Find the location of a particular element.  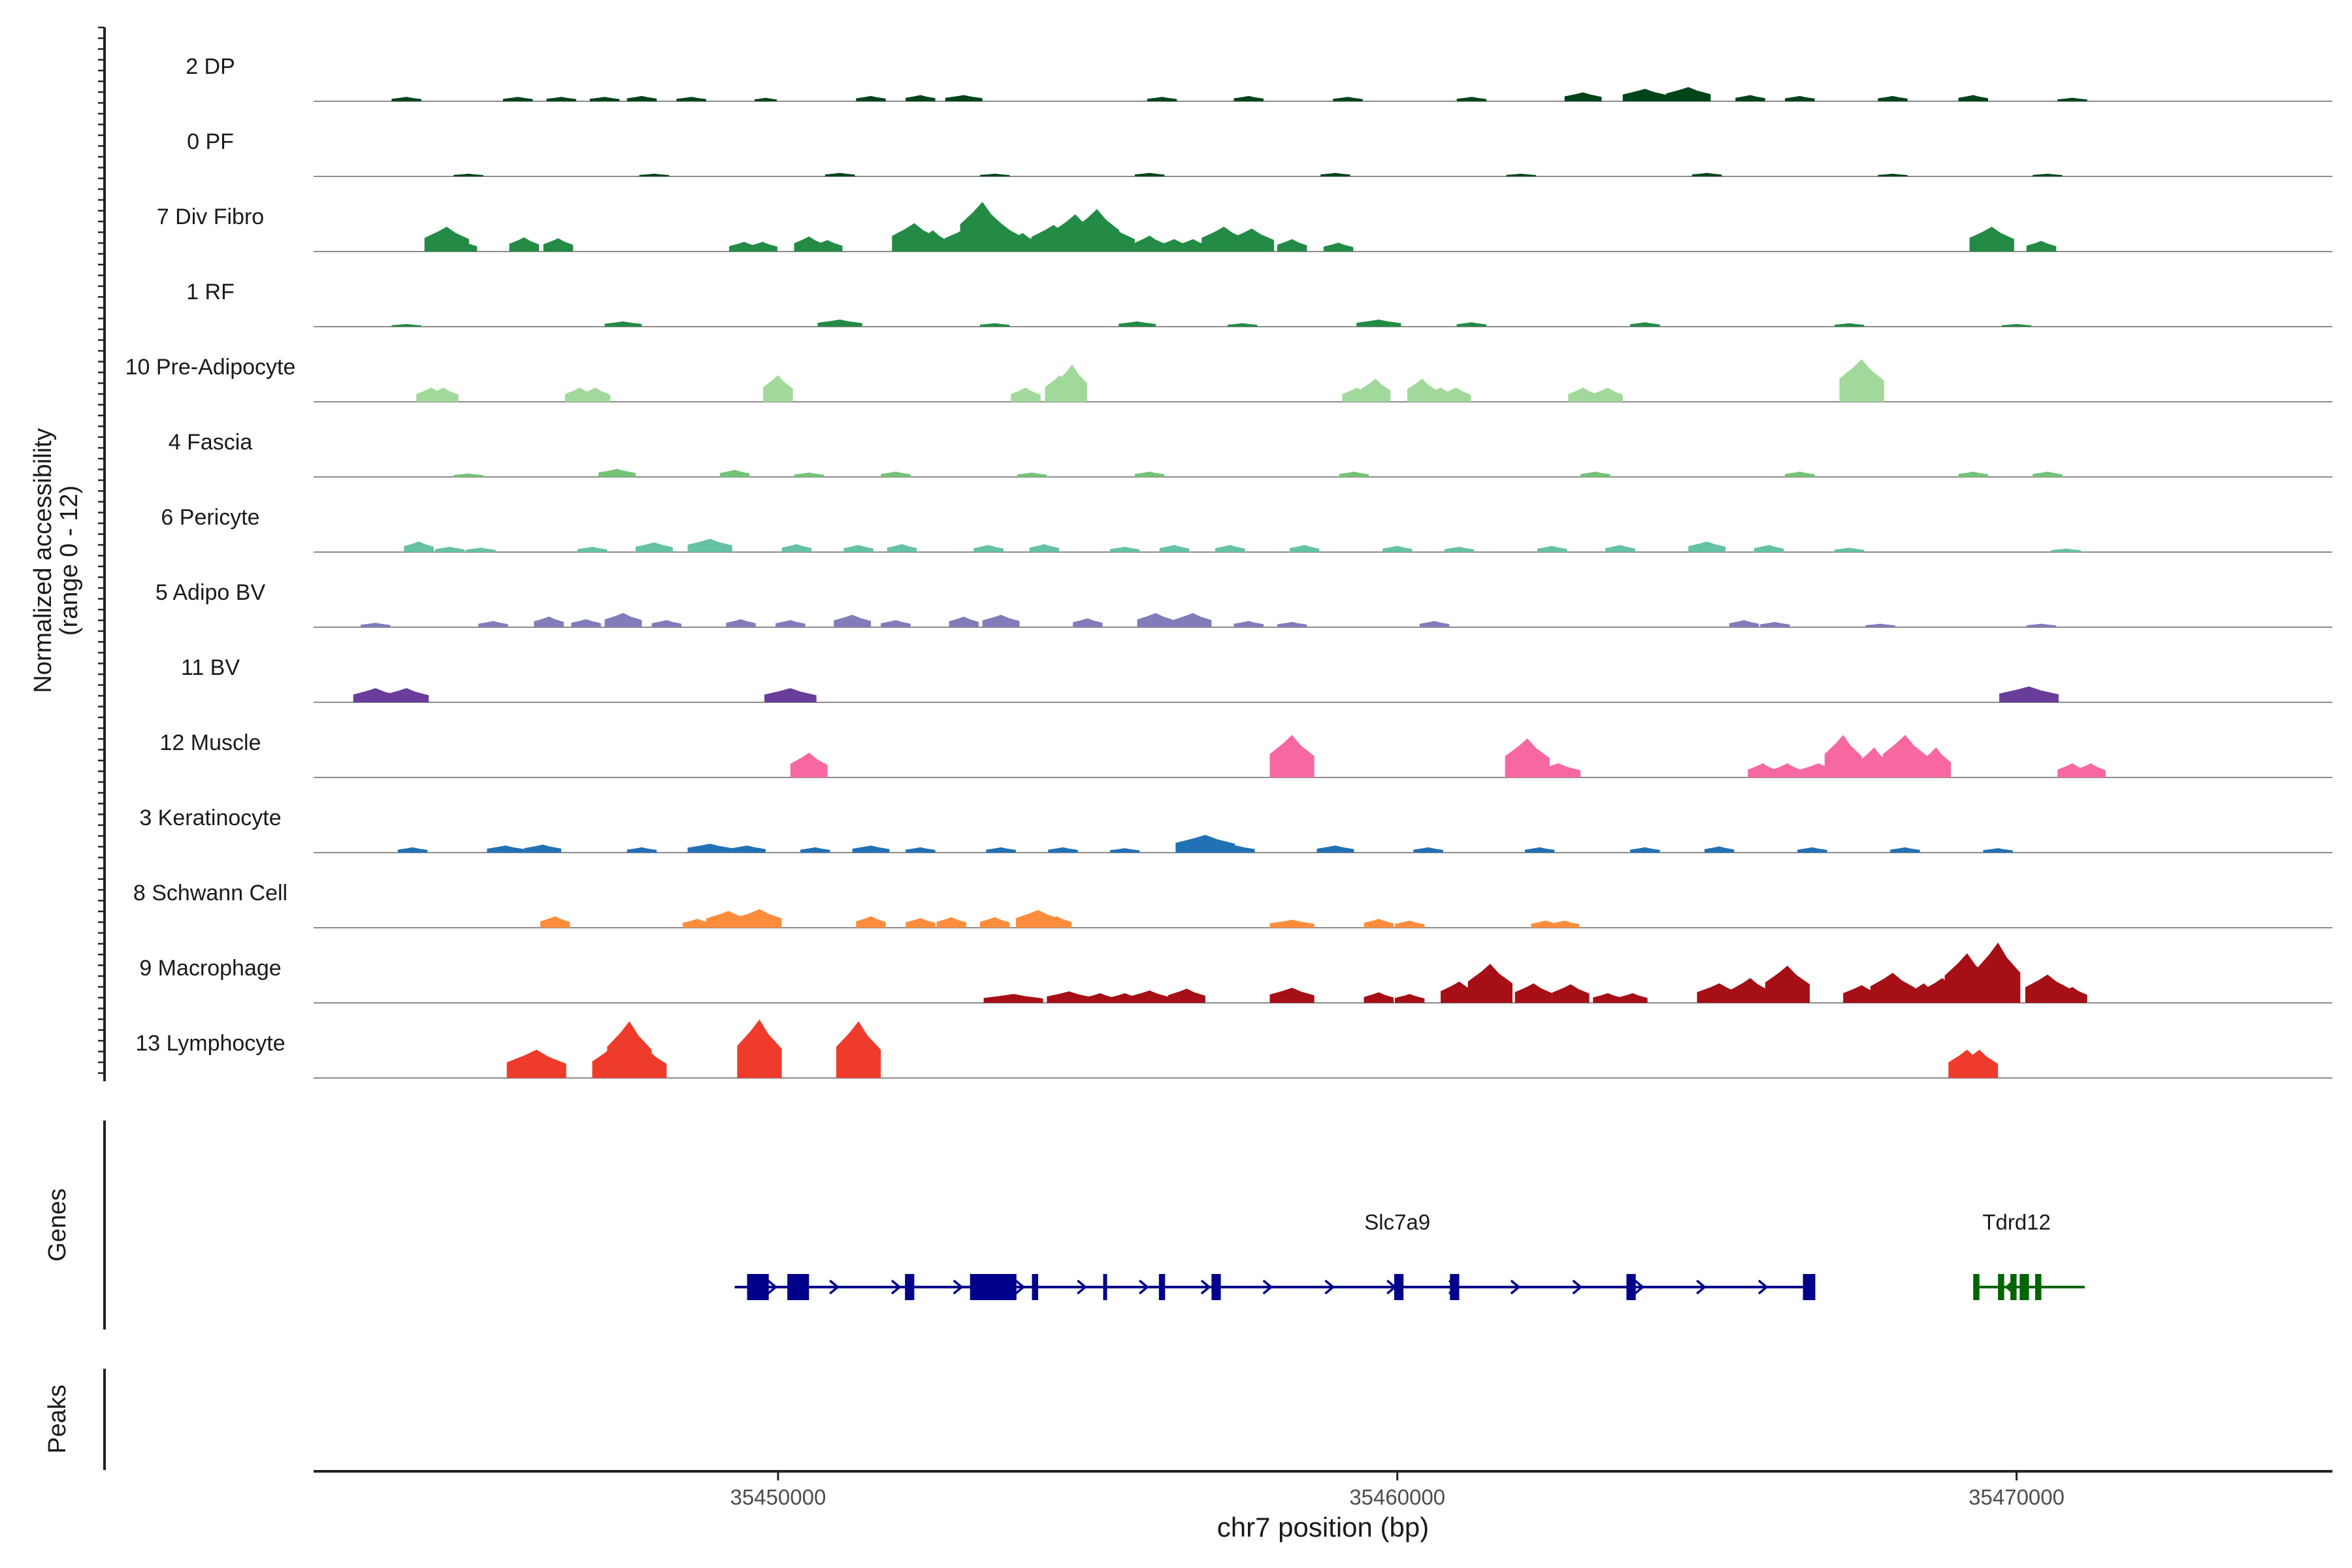

track-9: 11 BV is located at coordinates (1256, 679).